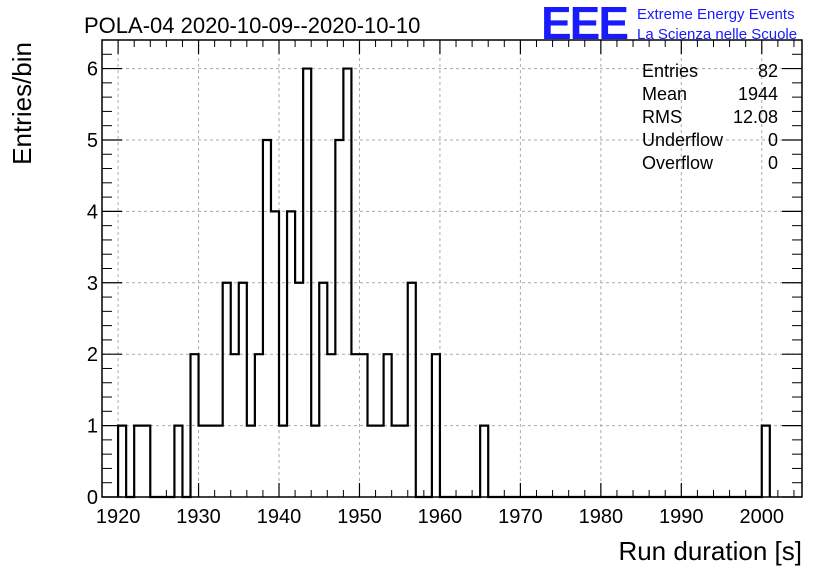 The image size is (836, 572). What do you see at coordinates (359, 517) in the screenshot?
I see `x-tick-label: 1950` at bounding box center [359, 517].